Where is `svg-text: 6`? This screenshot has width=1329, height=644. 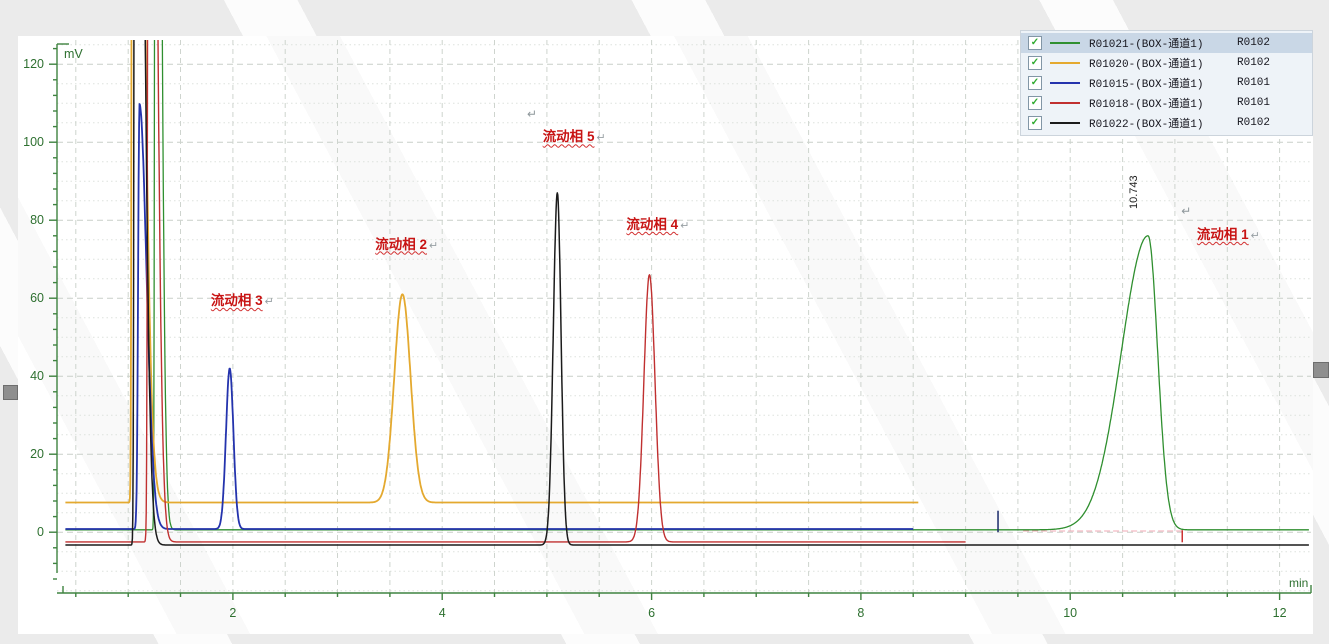
svg-text: 6 is located at coordinates (651, 613).